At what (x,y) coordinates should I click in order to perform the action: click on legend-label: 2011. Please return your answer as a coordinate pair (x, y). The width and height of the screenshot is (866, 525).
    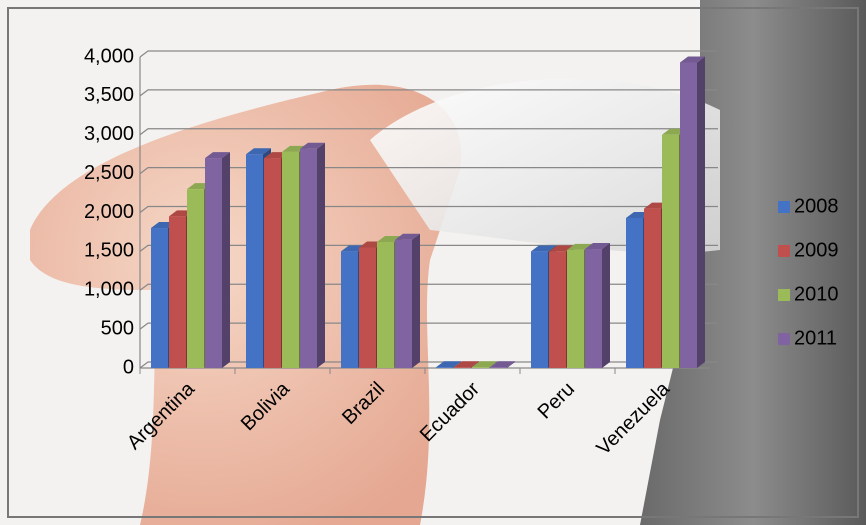
    Looking at the image, I should click on (815, 338).